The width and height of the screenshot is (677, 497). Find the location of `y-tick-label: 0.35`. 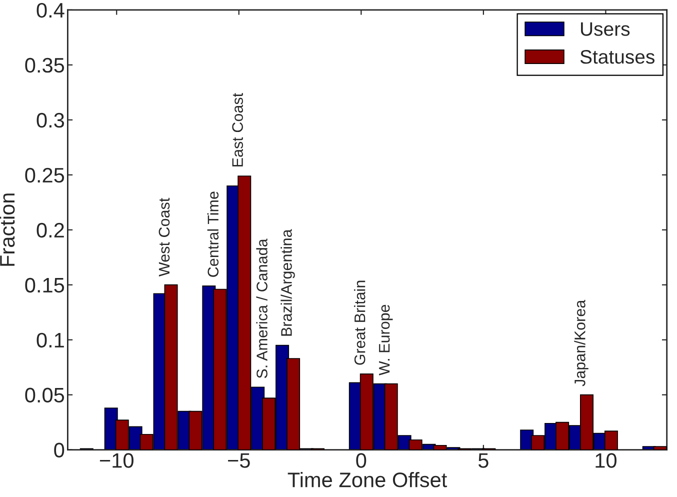

y-tick-label: 0.35 is located at coordinates (44, 65).